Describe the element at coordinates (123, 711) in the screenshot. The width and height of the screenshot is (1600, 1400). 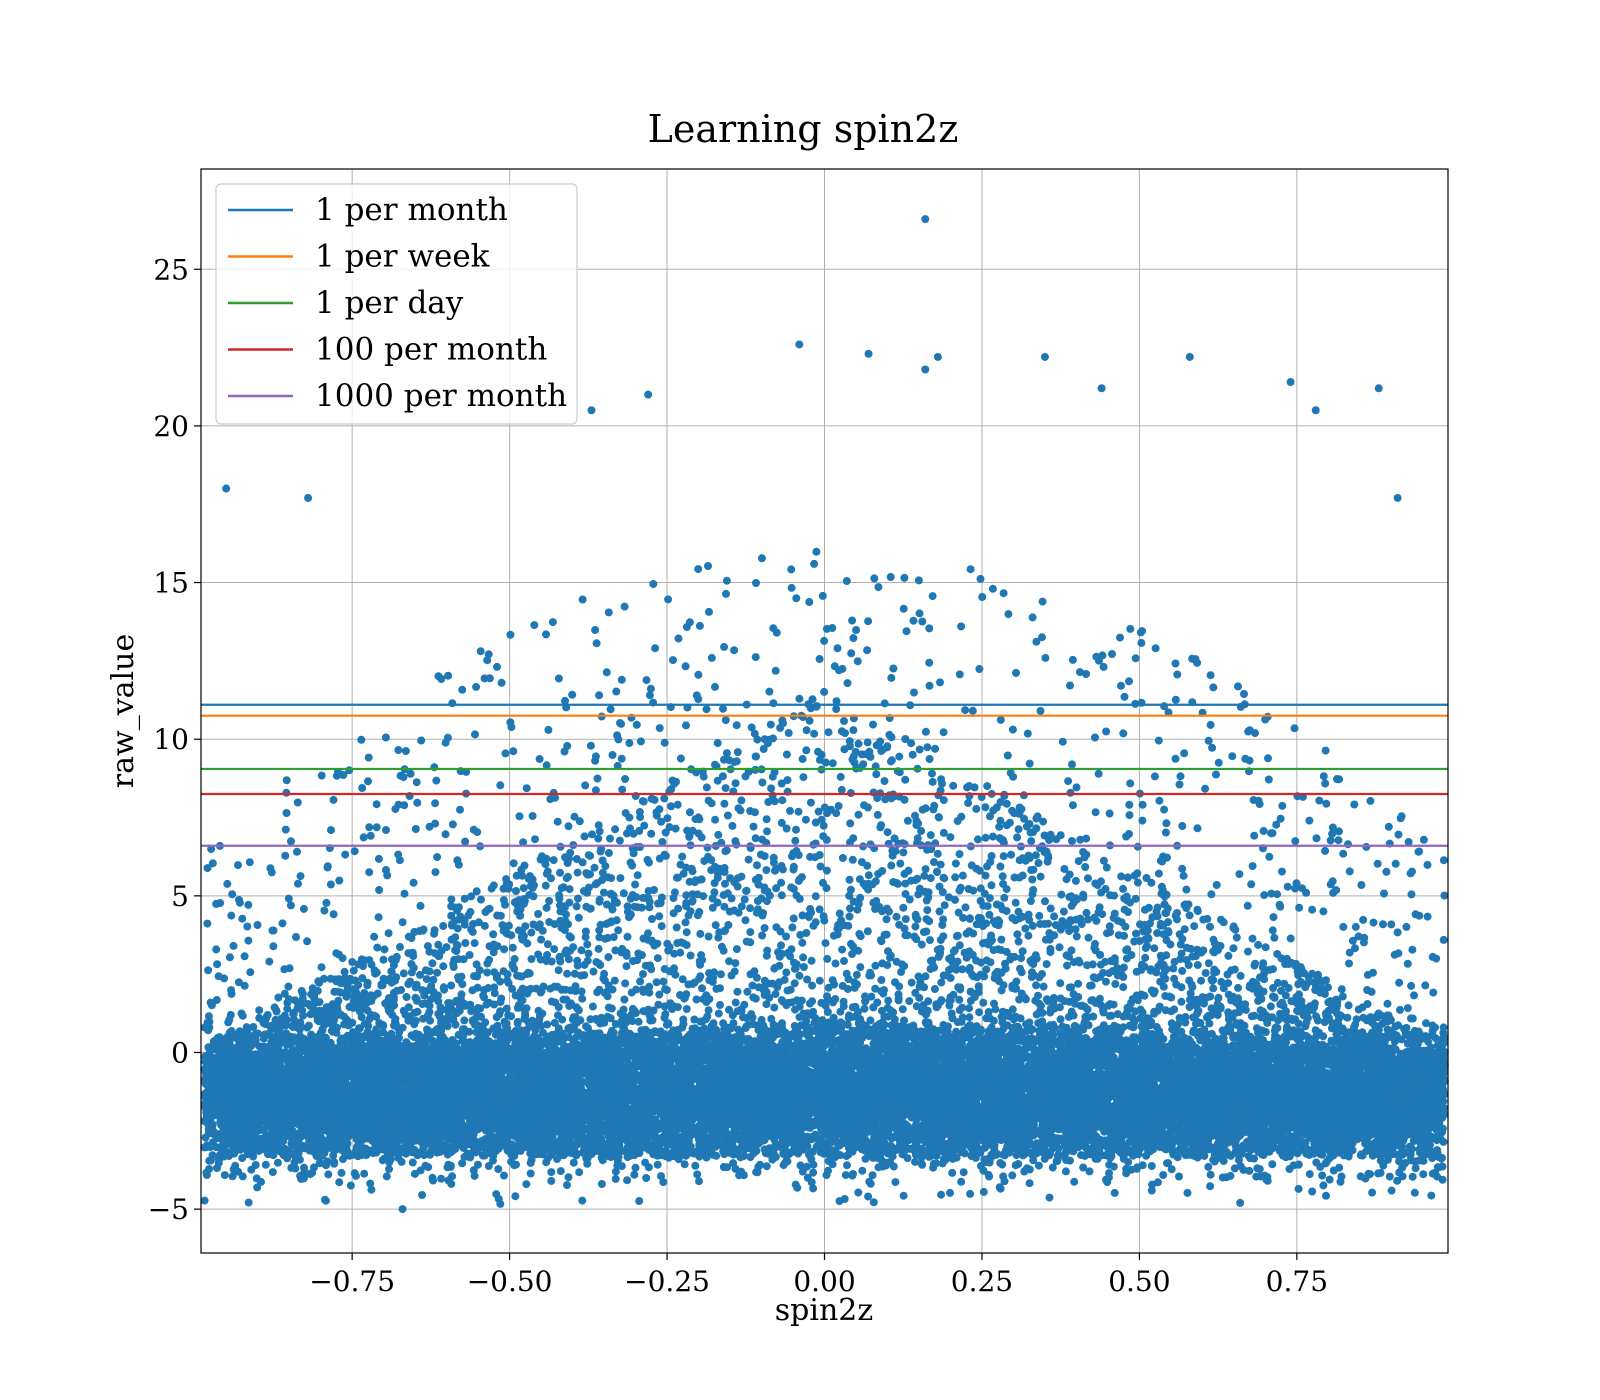
I see `y-axis-label: raw_value` at that location.